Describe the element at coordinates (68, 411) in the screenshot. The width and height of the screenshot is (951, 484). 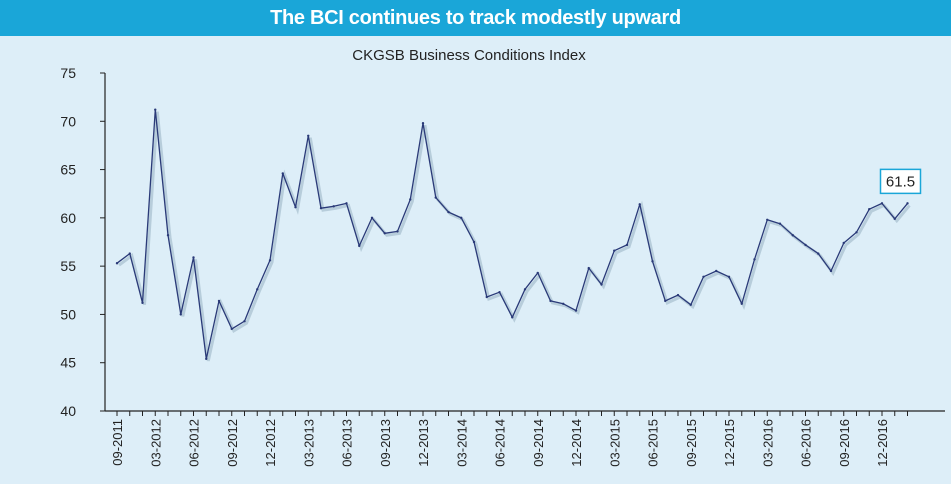
I see `y-tick-label: 40` at that location.